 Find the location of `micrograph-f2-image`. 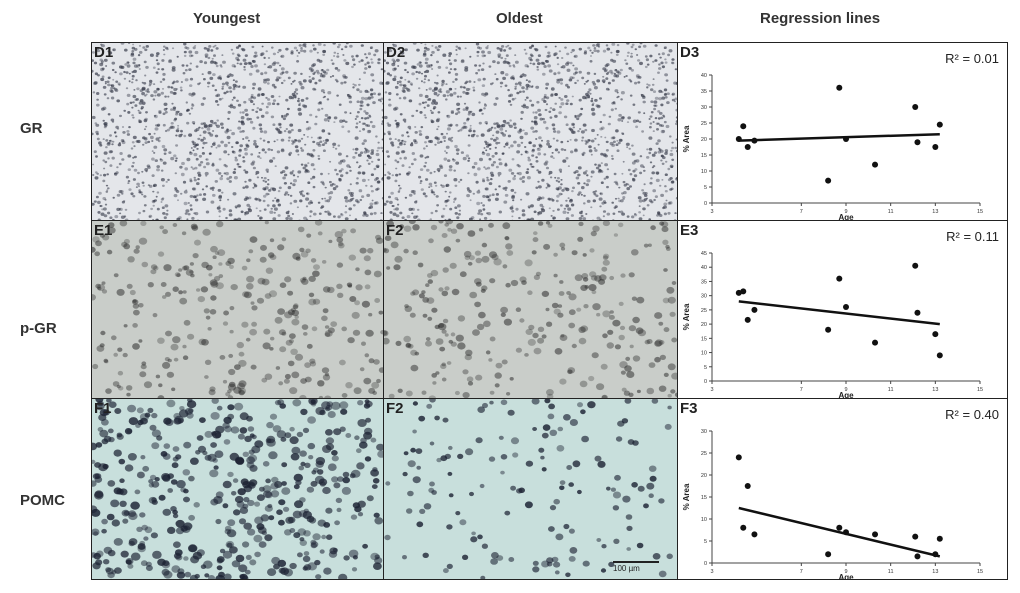

micrograph-f2-image is located at coordinates (530, 489).